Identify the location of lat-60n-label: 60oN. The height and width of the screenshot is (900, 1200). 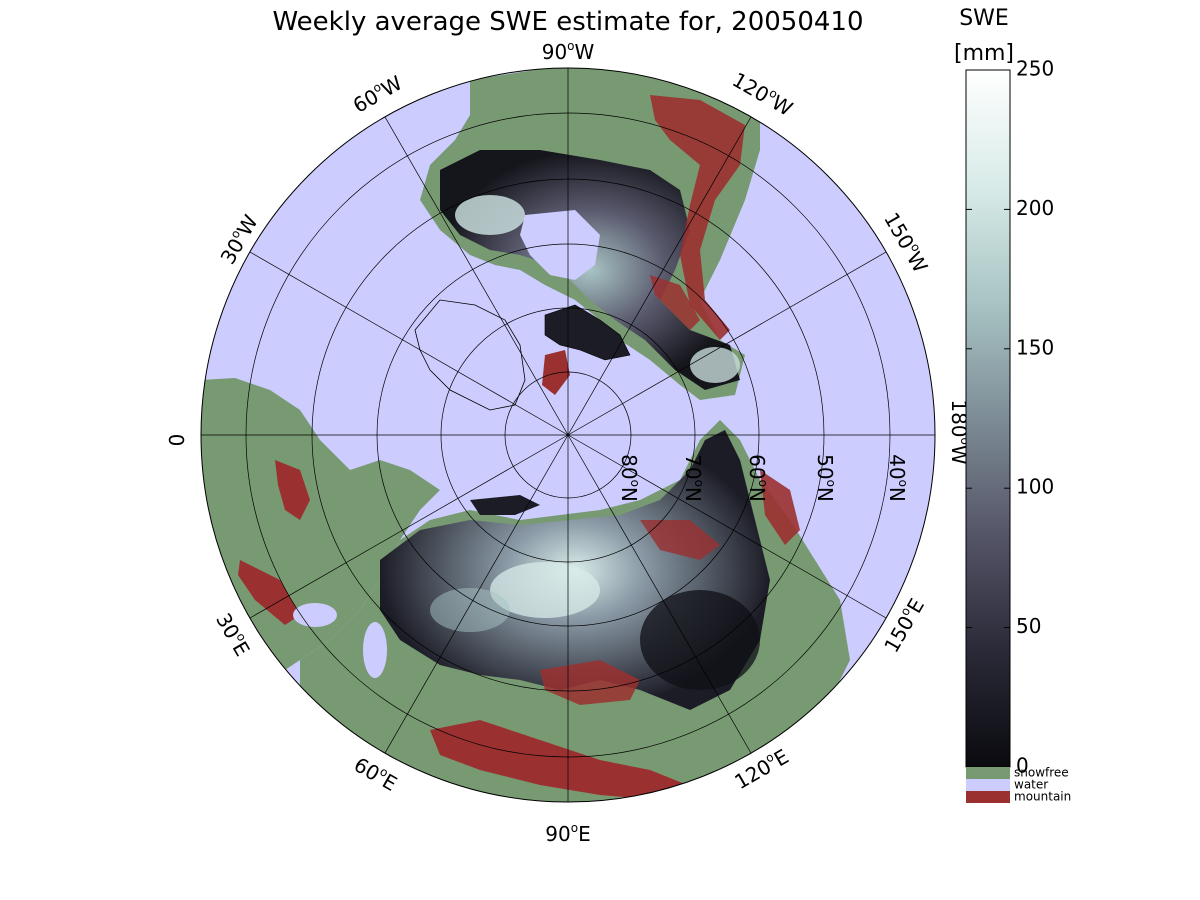
(758, 478).